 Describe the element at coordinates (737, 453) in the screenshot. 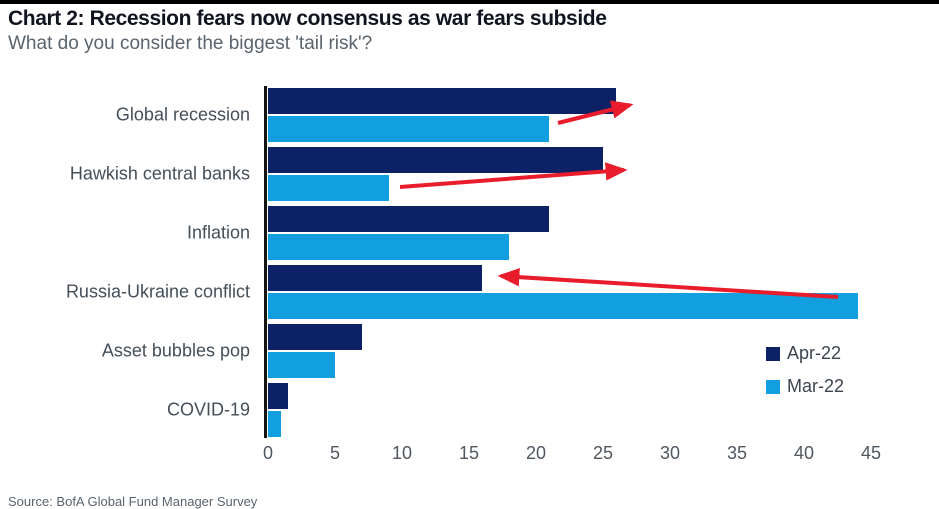

I see `x-tick-35: 35` at that location.